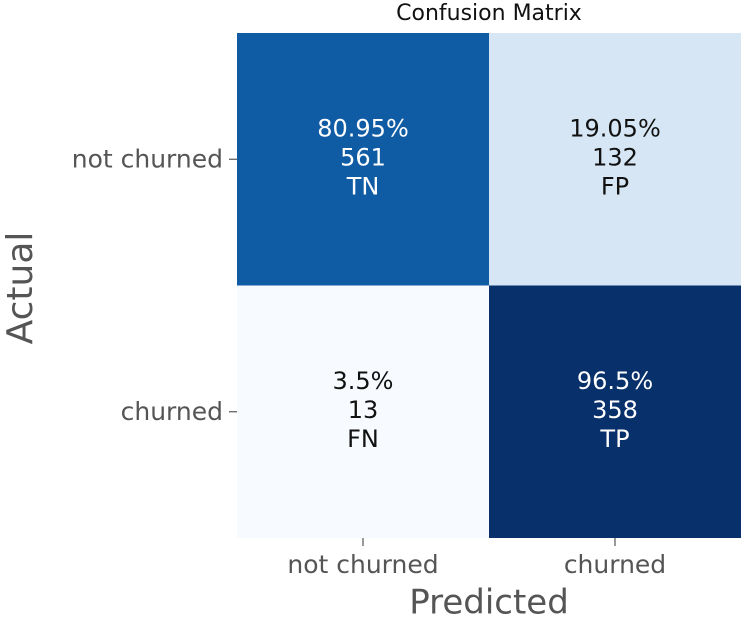 Image resolution: width=751 pixels, height=628 pixels. I want to click on cell-percent: 96.5%, so click(615, 381).